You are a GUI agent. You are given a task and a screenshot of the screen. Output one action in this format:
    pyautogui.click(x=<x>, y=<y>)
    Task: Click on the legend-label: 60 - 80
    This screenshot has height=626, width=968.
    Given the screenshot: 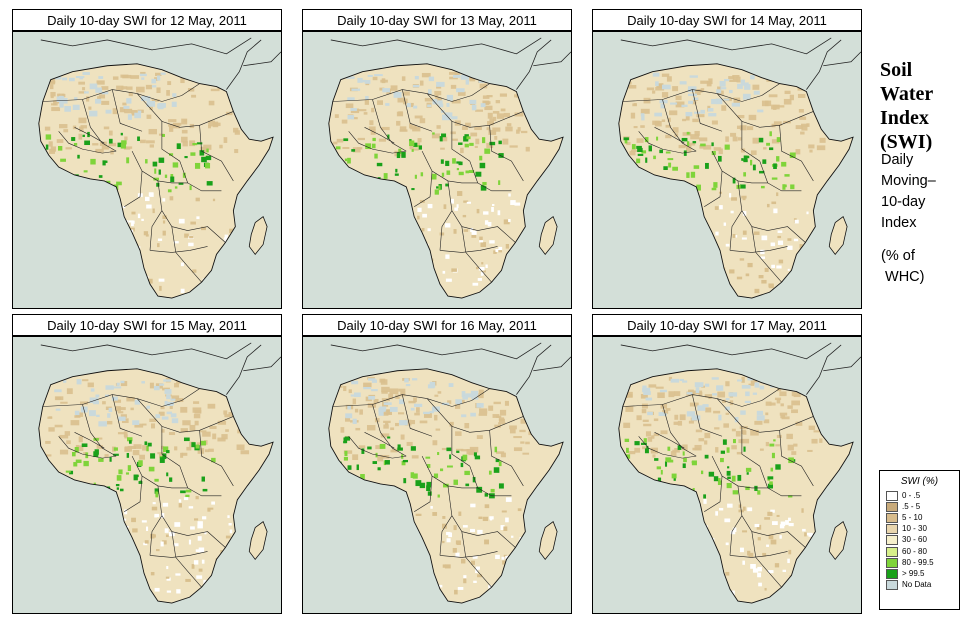 What is the action you would take?
    pyautogui.click(x=914, y=551)
    